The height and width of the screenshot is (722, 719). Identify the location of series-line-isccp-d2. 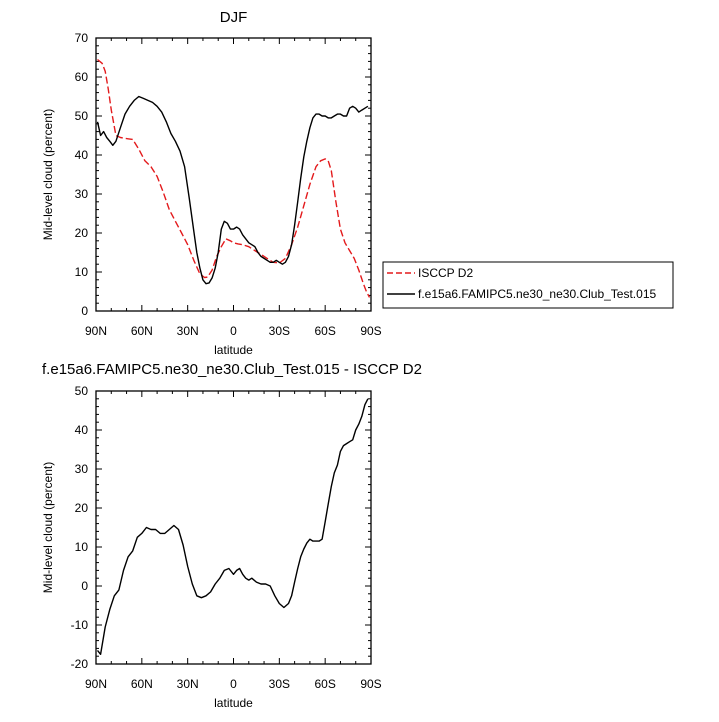
(234, 178).